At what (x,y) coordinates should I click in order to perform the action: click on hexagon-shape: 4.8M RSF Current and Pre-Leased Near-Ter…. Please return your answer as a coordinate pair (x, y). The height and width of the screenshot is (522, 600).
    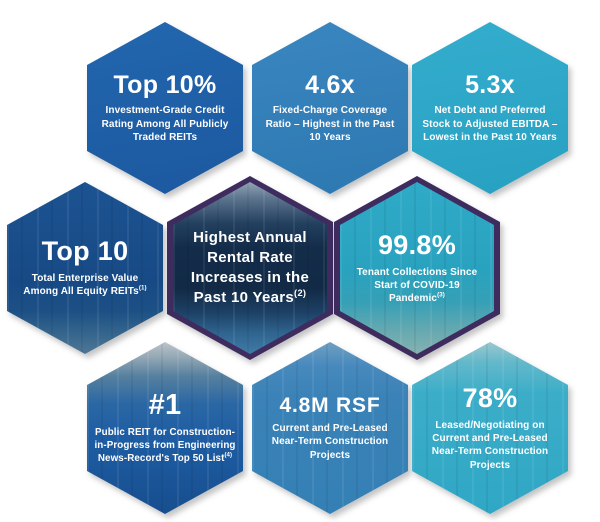
    Looking at the image, I should click on (330, 428).